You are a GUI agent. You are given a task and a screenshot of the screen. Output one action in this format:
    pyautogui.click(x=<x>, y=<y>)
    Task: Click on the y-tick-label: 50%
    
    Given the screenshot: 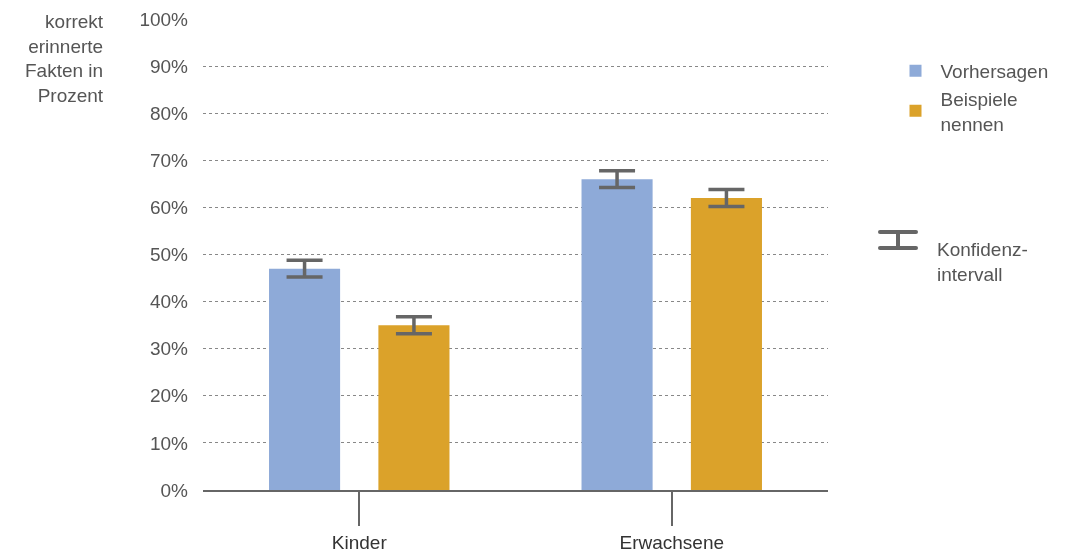 What is the action you would take?
    pyautogui.click(x=169, y=255)
    